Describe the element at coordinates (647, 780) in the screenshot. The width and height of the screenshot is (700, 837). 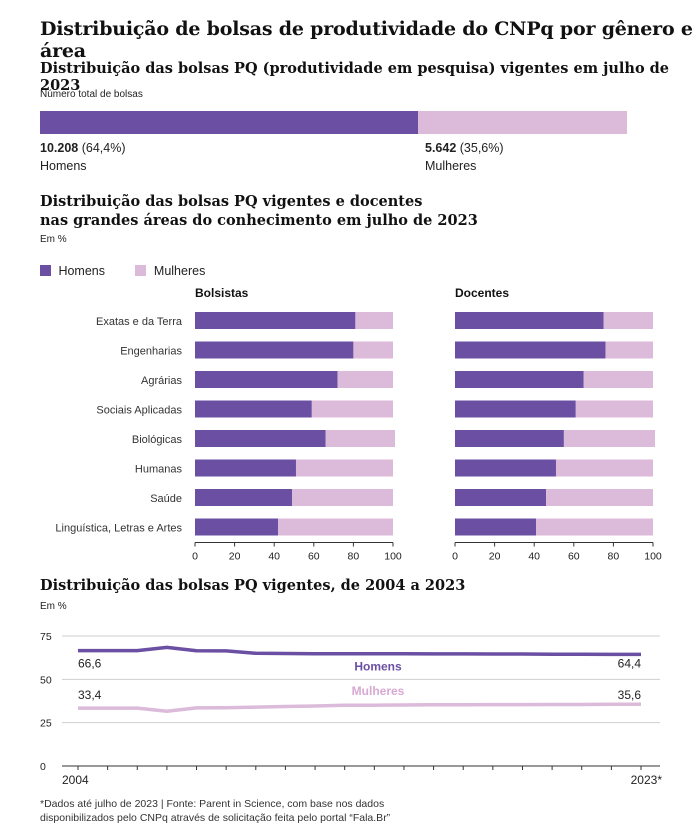
I see `x-tick-label: 2023*` at that location.